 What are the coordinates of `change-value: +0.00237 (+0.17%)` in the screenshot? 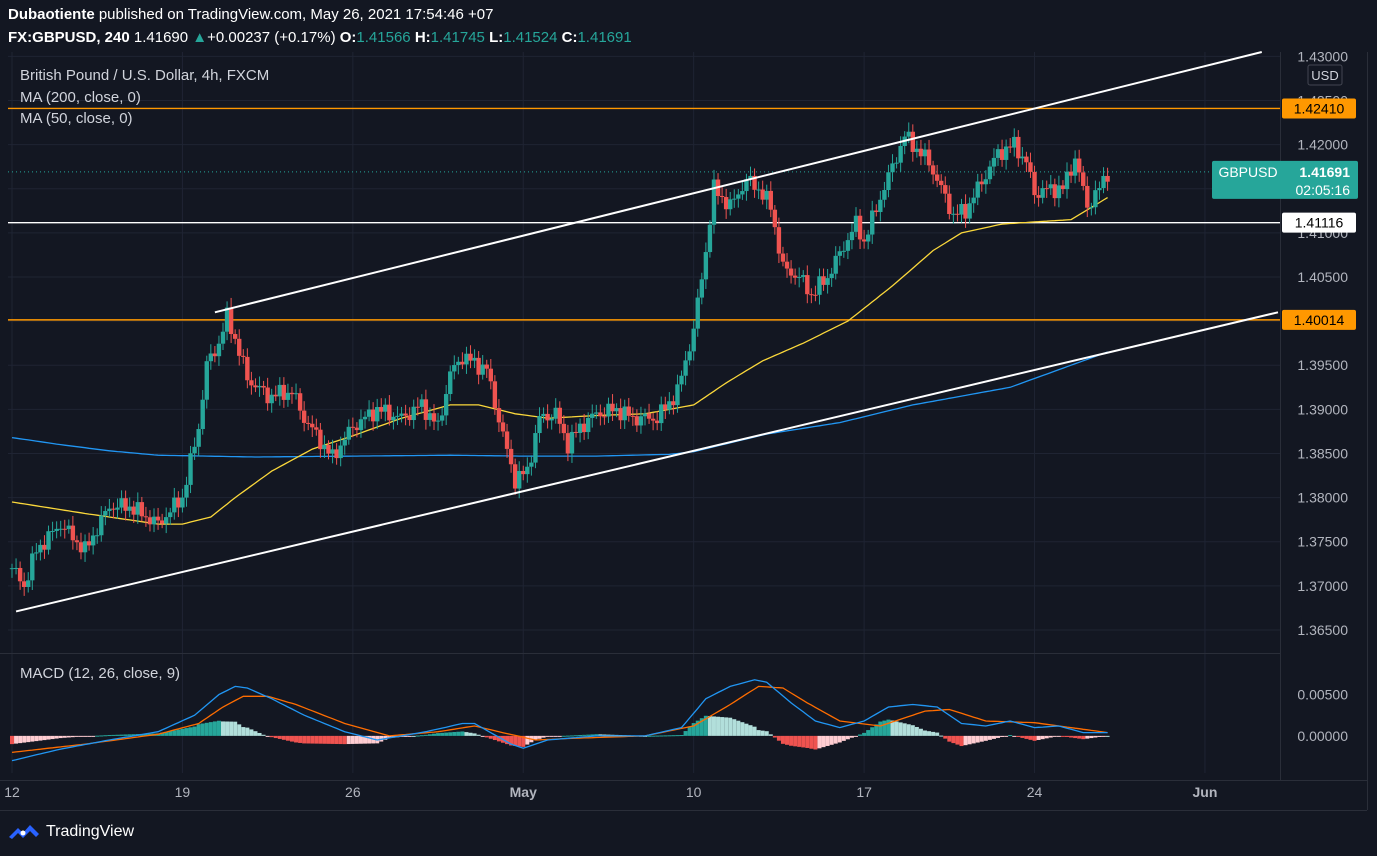 It's located at (271, 37).